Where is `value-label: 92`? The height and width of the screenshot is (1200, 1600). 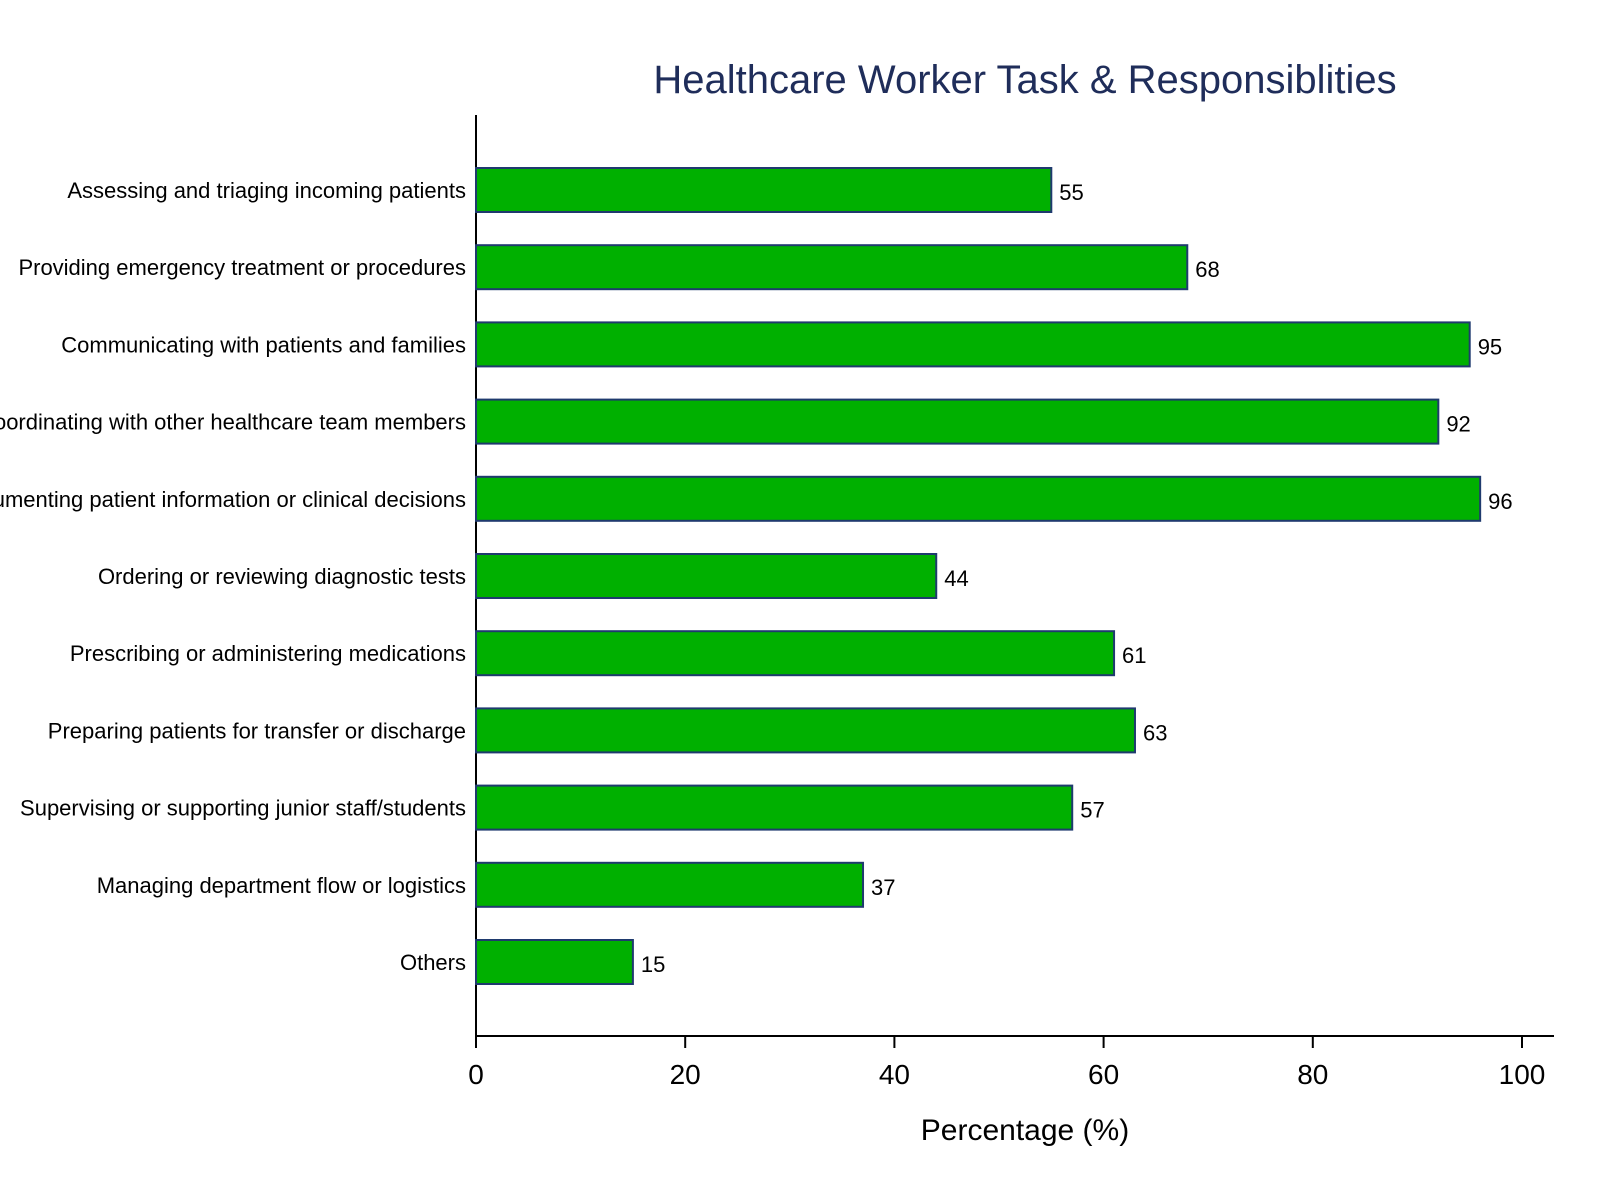
value-label: 92 is located at coordinates (1458, 424).